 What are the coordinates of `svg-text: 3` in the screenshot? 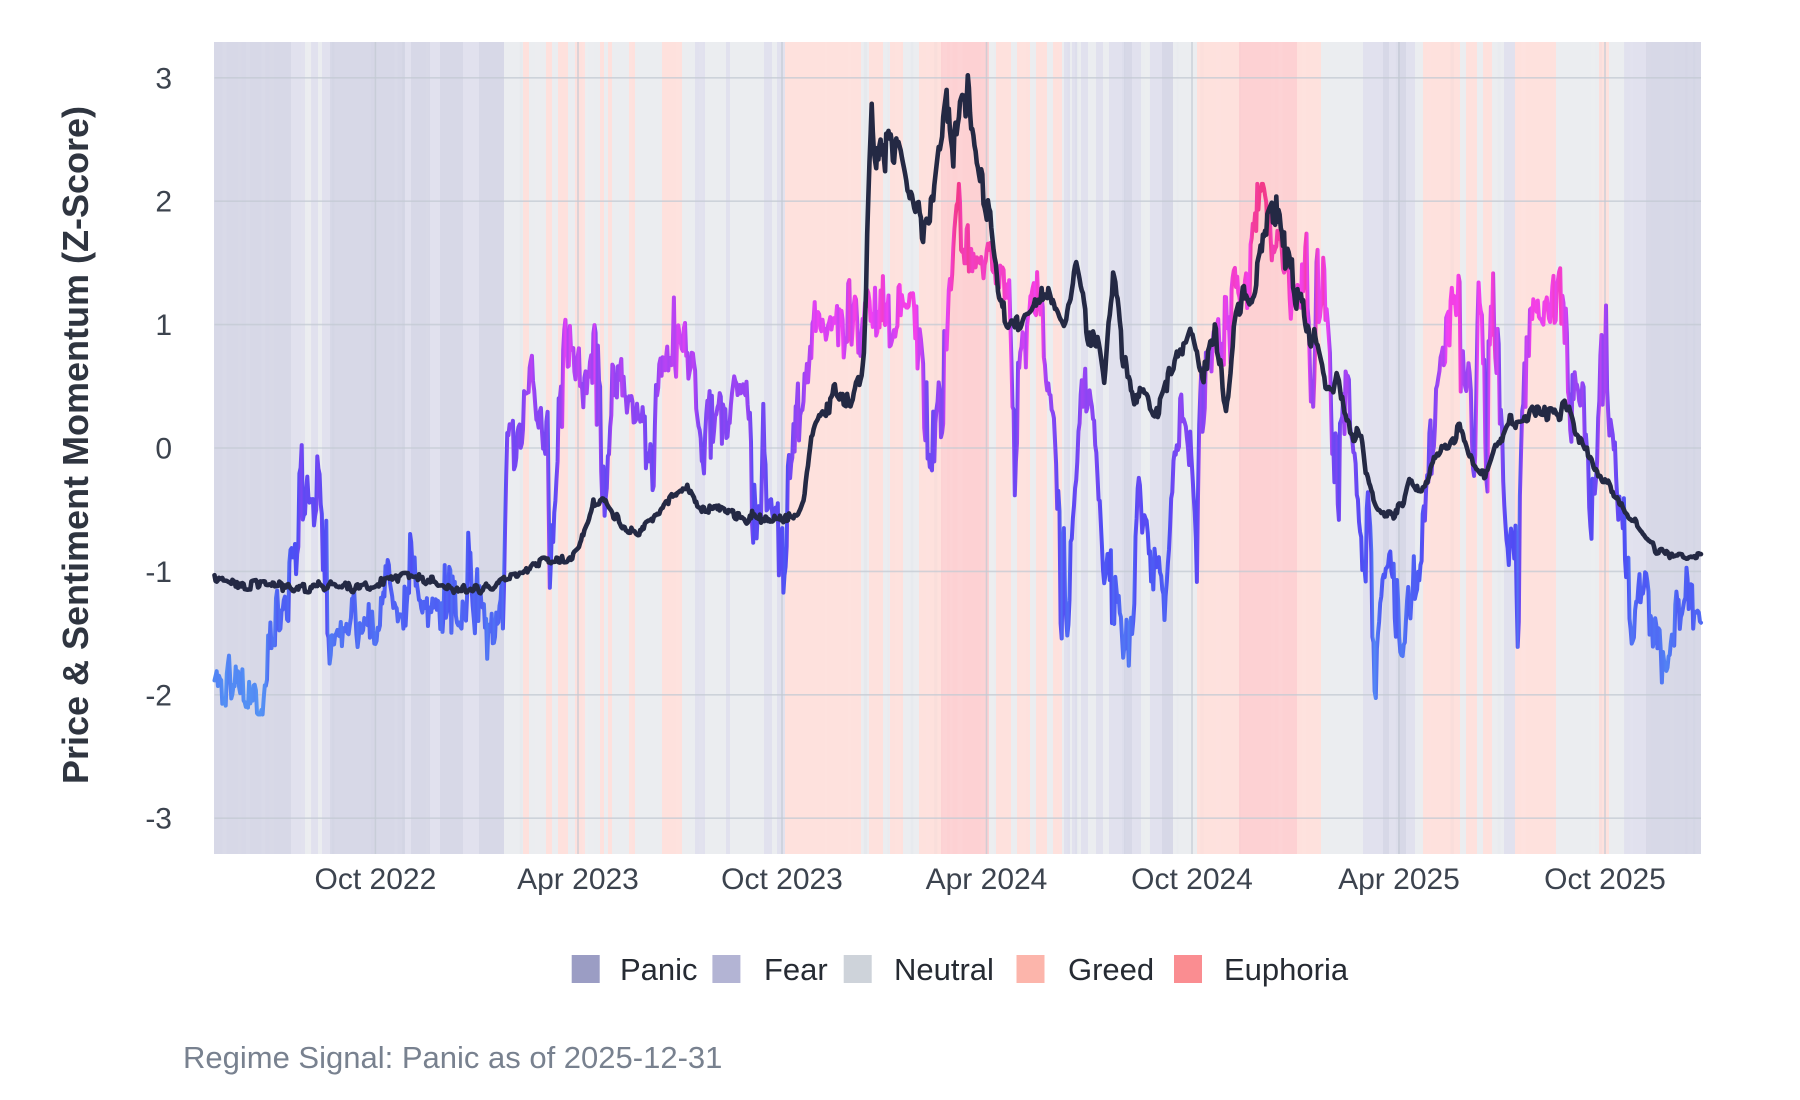 It's located at (163, 78).